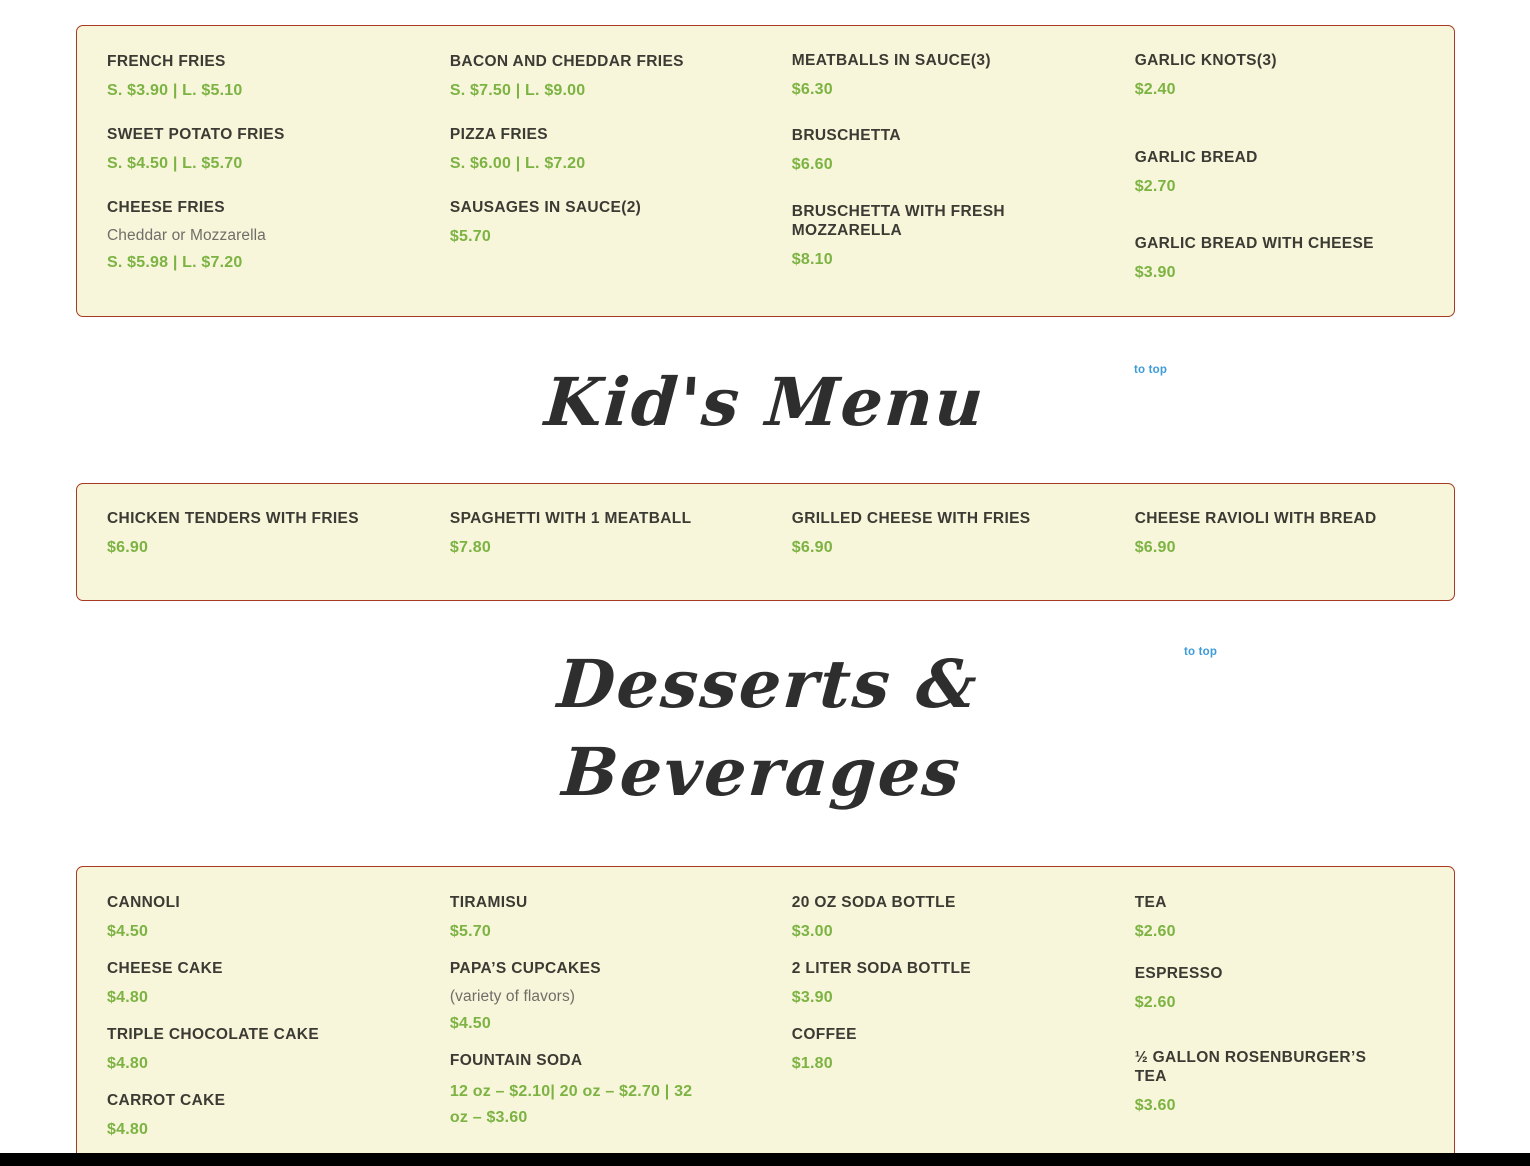 The height and width of the screenshot is (1166, 1530). Describe the element at coordinates (1178, 973) in the screenshot. I see `menu-item-title: ESPRESSO` at that location.